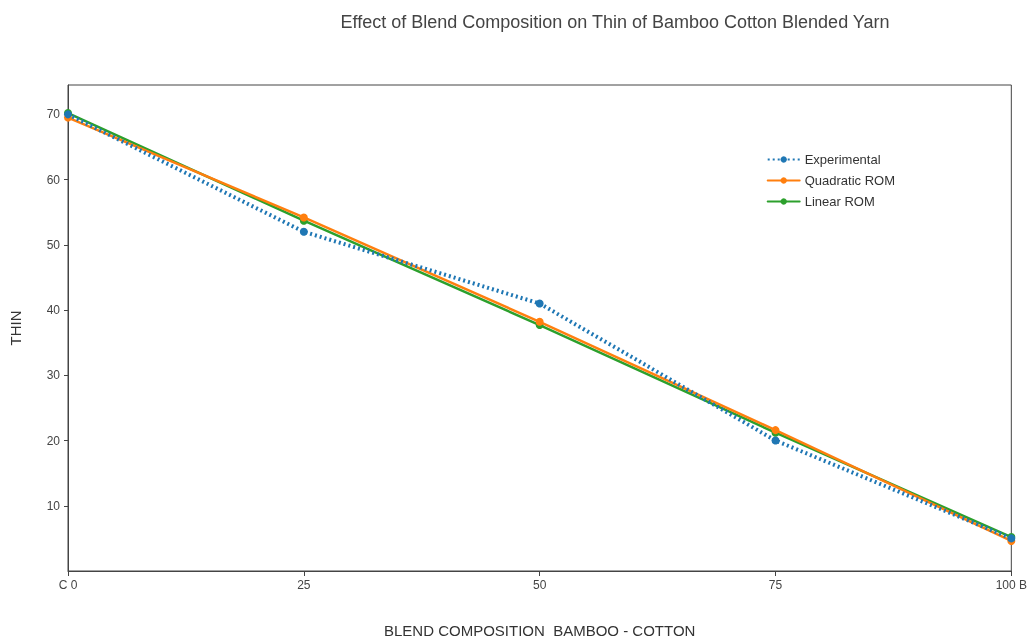 The image size is (1030, 643). What do you see at coordinates (842, 159) in the screenshot?
I see `legend-label: Experimental` at bounding box center [842, 159].